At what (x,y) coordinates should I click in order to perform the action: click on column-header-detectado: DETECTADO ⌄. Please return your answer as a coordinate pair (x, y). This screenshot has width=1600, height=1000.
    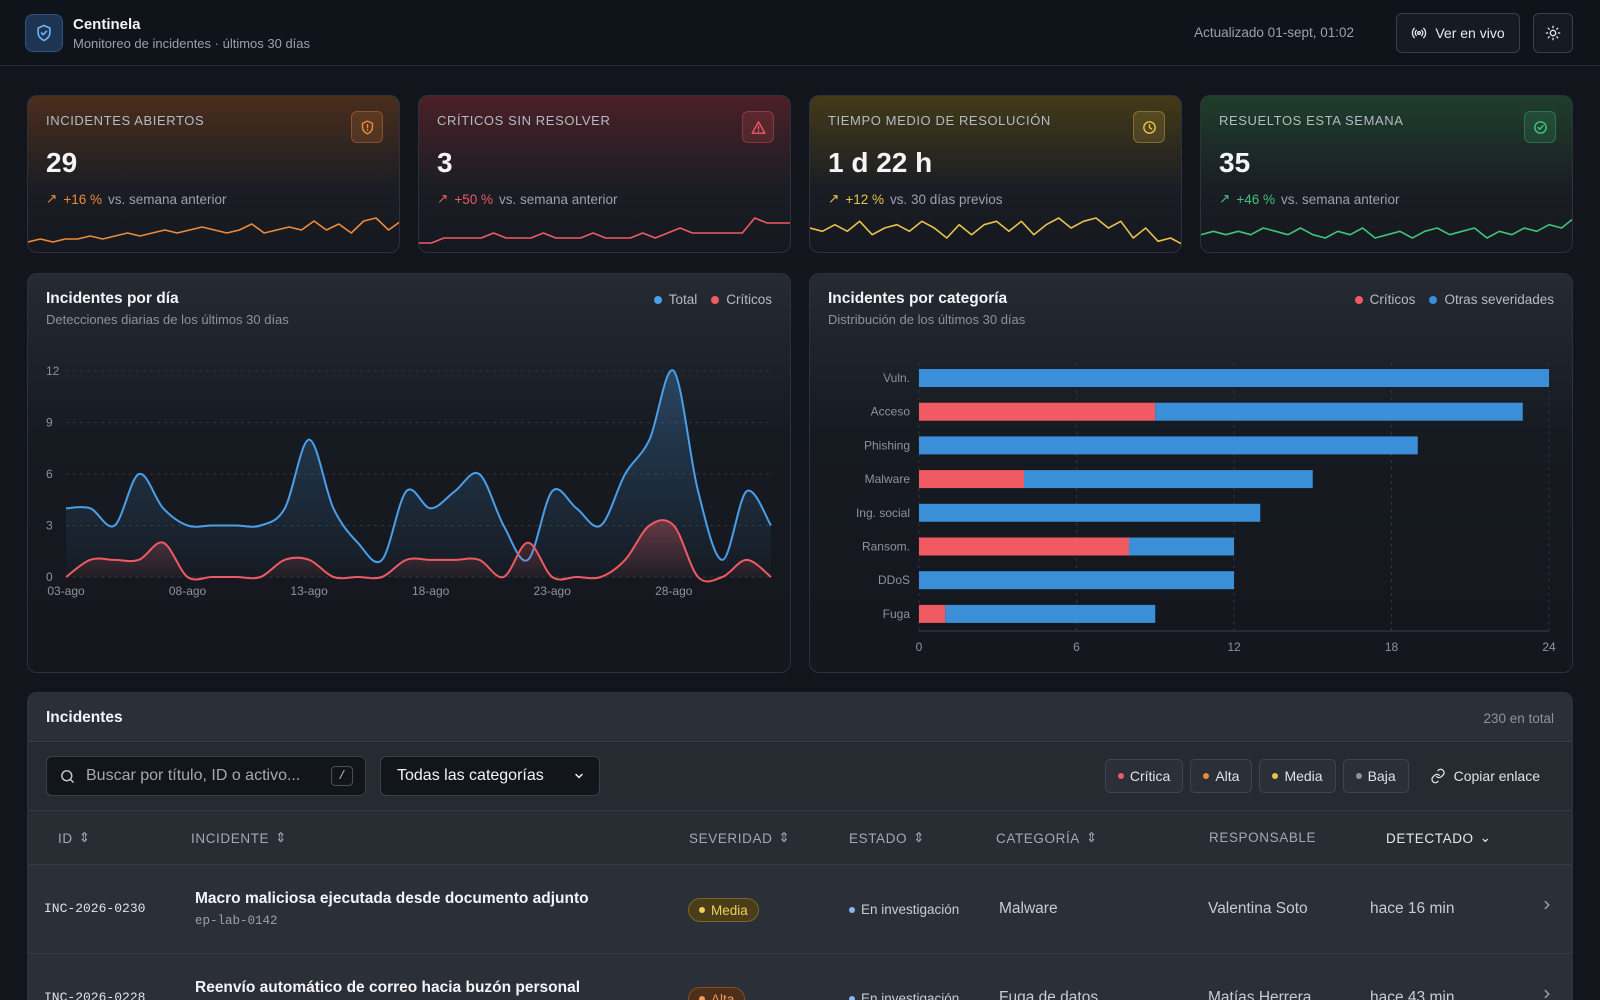
    Looking at the image, I should click on (1439, 838).